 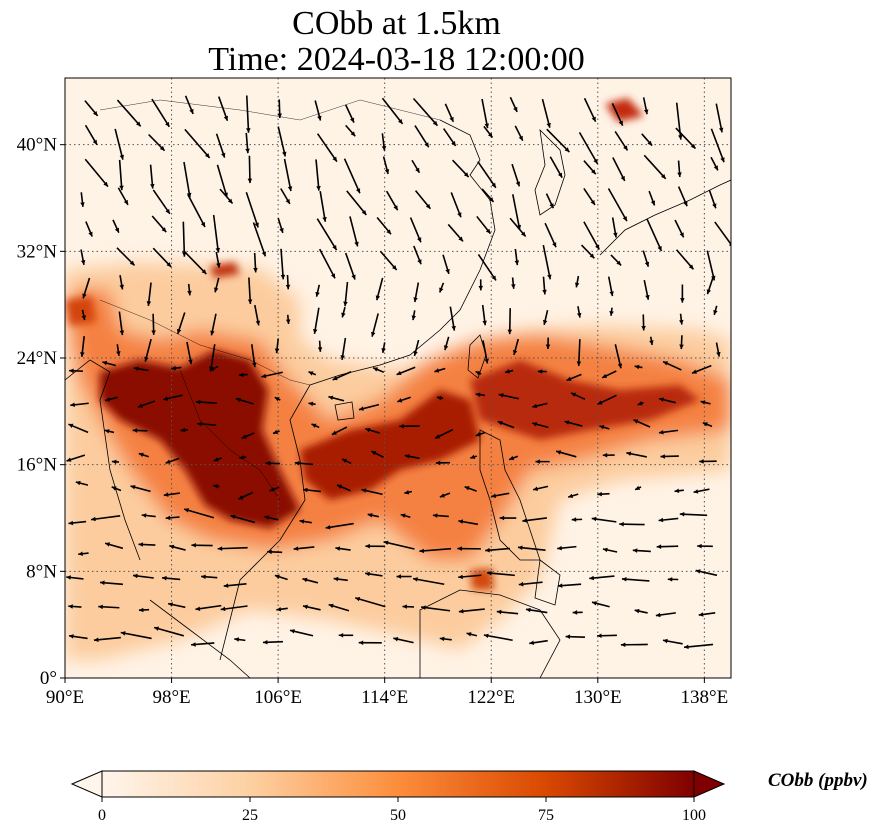 I want to click on colorbar-ticks: 0 25 50 75 100, so click(x=402, y=810).